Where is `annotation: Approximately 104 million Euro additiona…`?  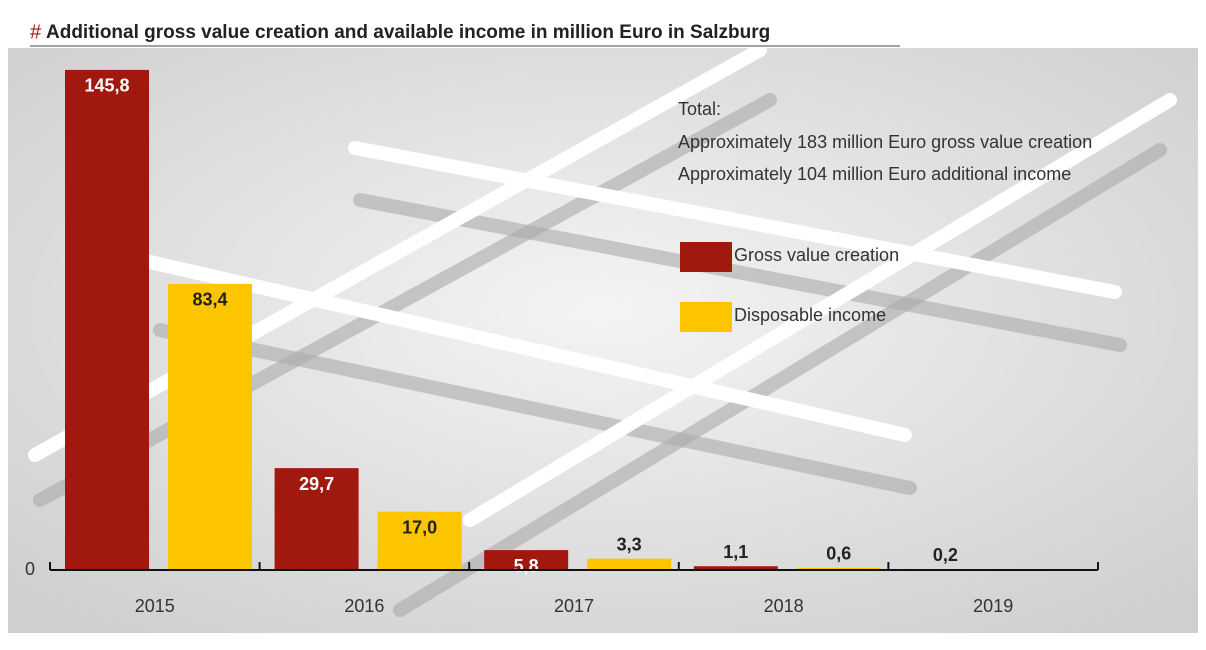 annotation: Approximately 104 million Euro additiona… is located at coordinates (874, 174).